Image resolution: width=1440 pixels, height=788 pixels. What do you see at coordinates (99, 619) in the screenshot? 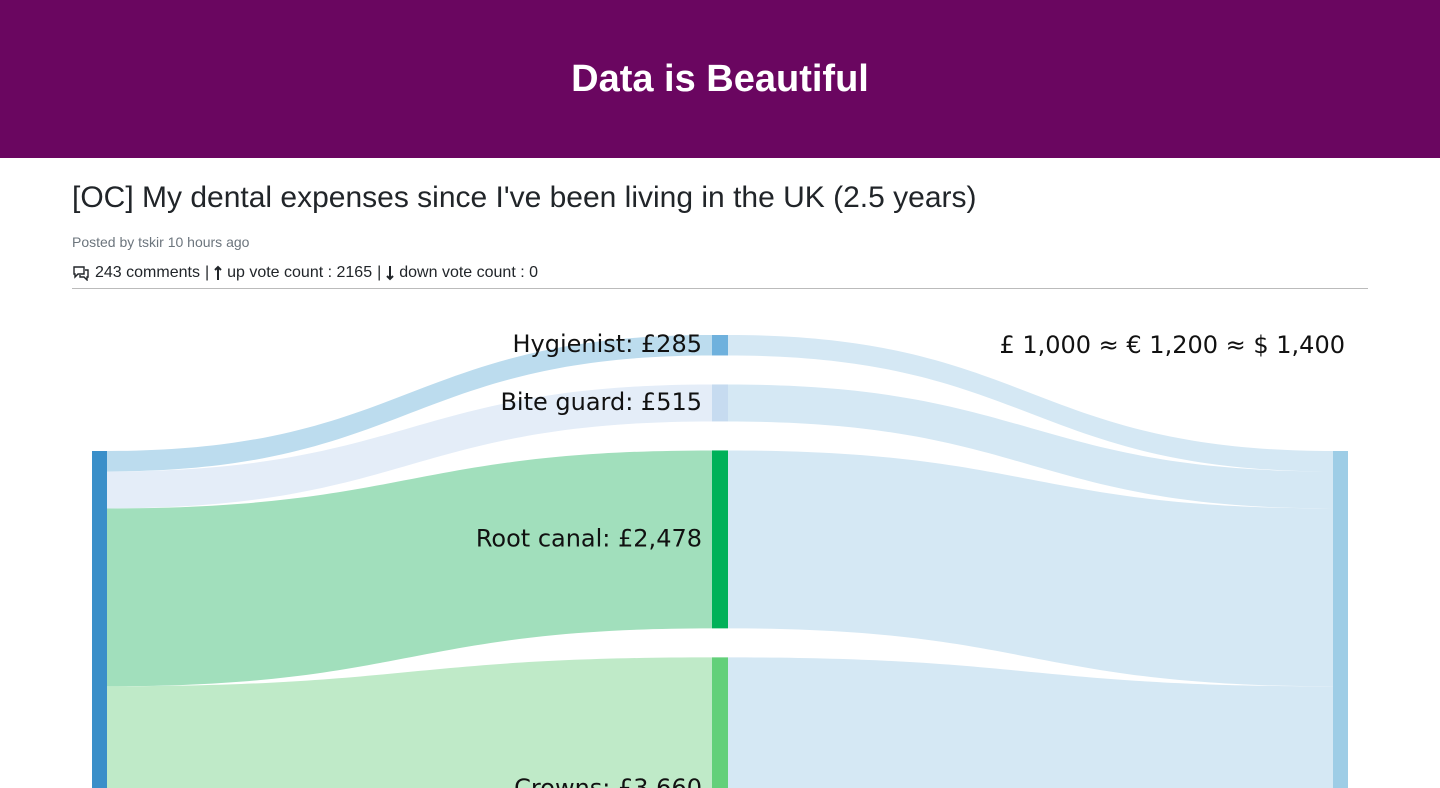
I see `source-node` at bounding box center [99, 619].